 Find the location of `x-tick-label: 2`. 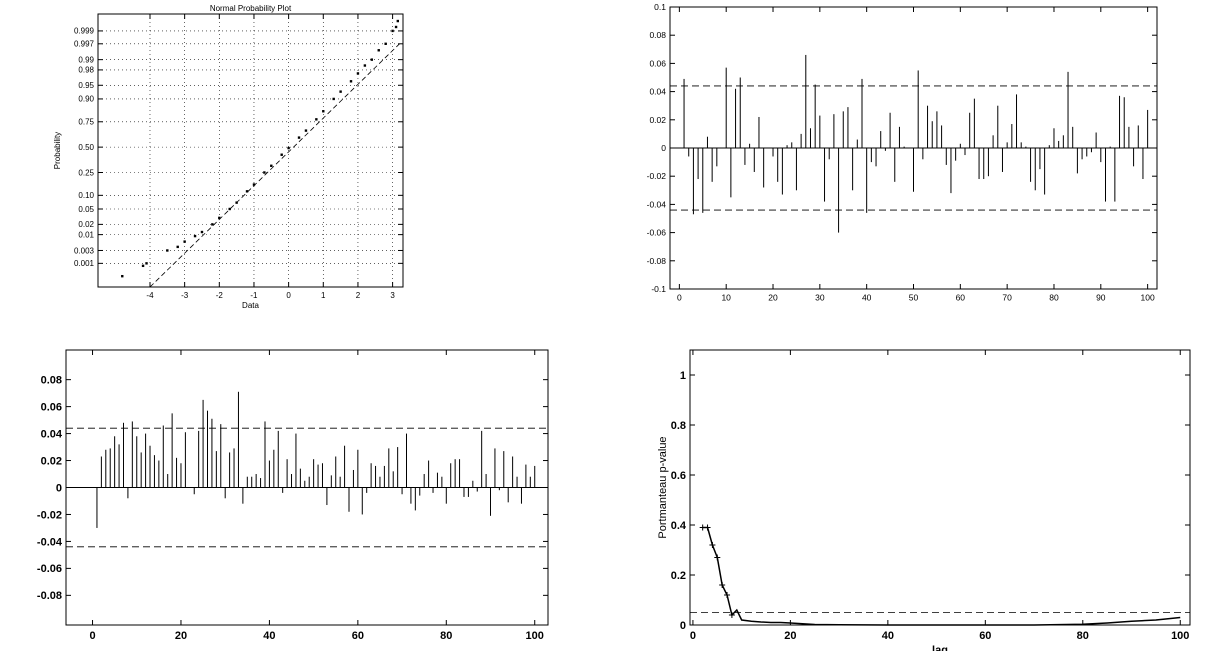

x-tick-label: 2 is located at coordinates (358, 295).